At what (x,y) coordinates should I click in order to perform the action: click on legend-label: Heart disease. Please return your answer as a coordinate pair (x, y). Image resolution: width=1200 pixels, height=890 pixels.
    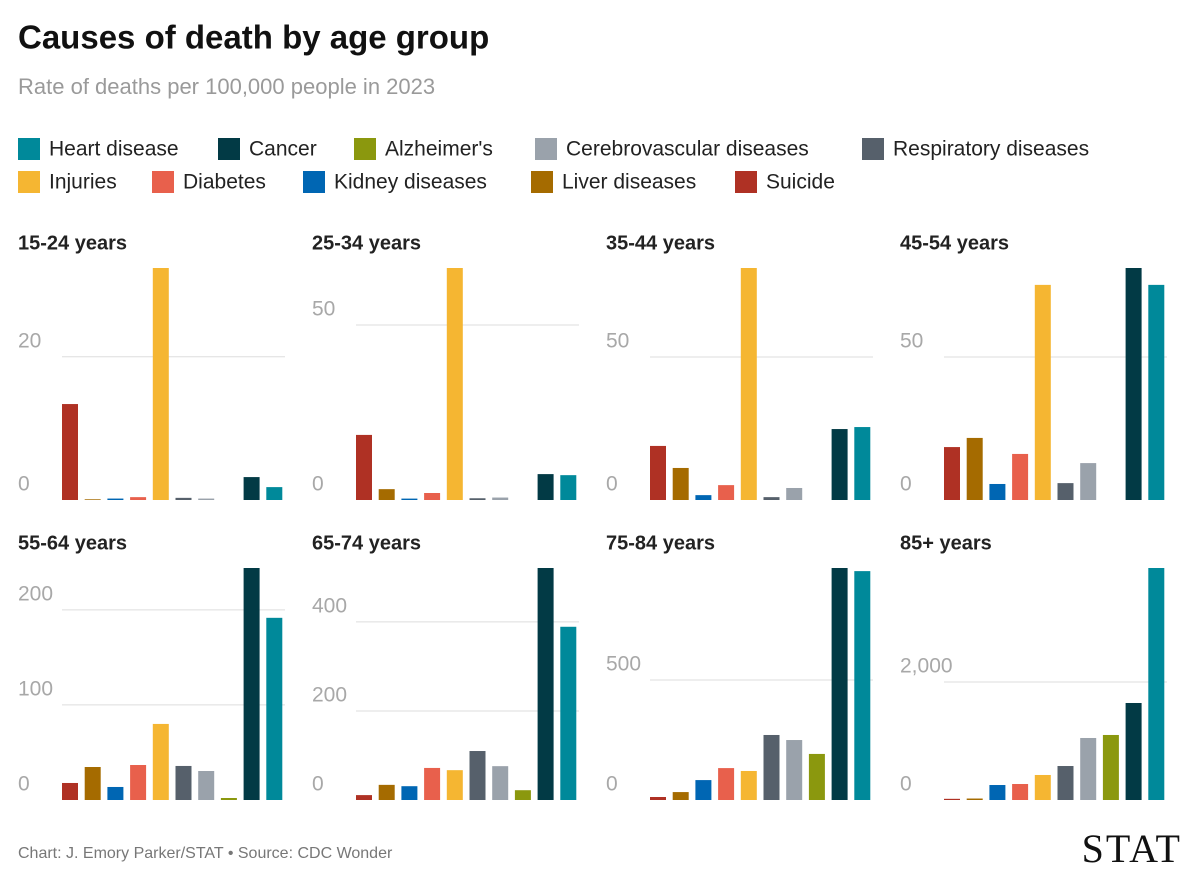
    Looking at the image, I should click on (114, 149).